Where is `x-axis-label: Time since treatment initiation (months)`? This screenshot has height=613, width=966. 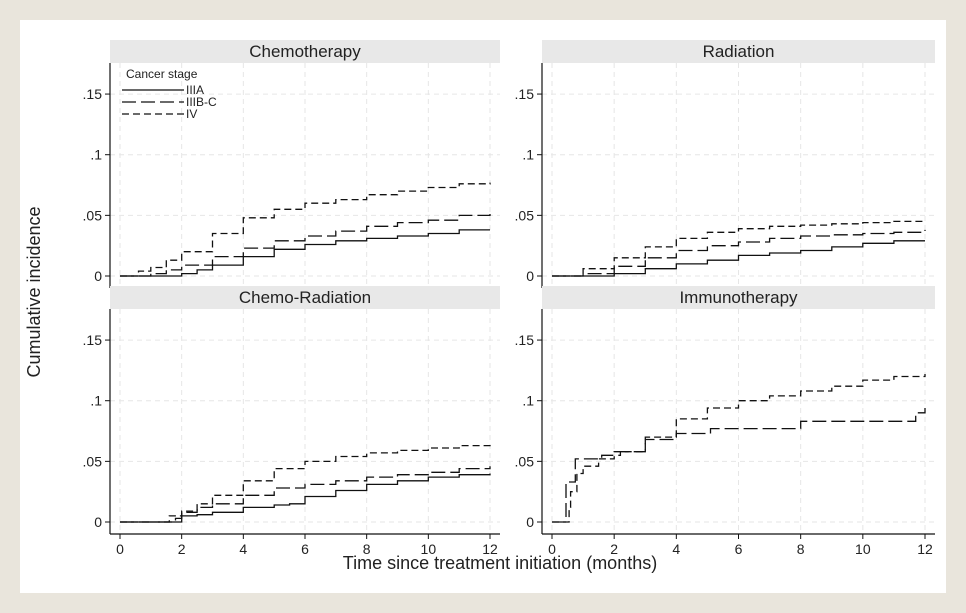
x-axis-label: Time since treatment initiation (months) is located at coordinates (500, 563).